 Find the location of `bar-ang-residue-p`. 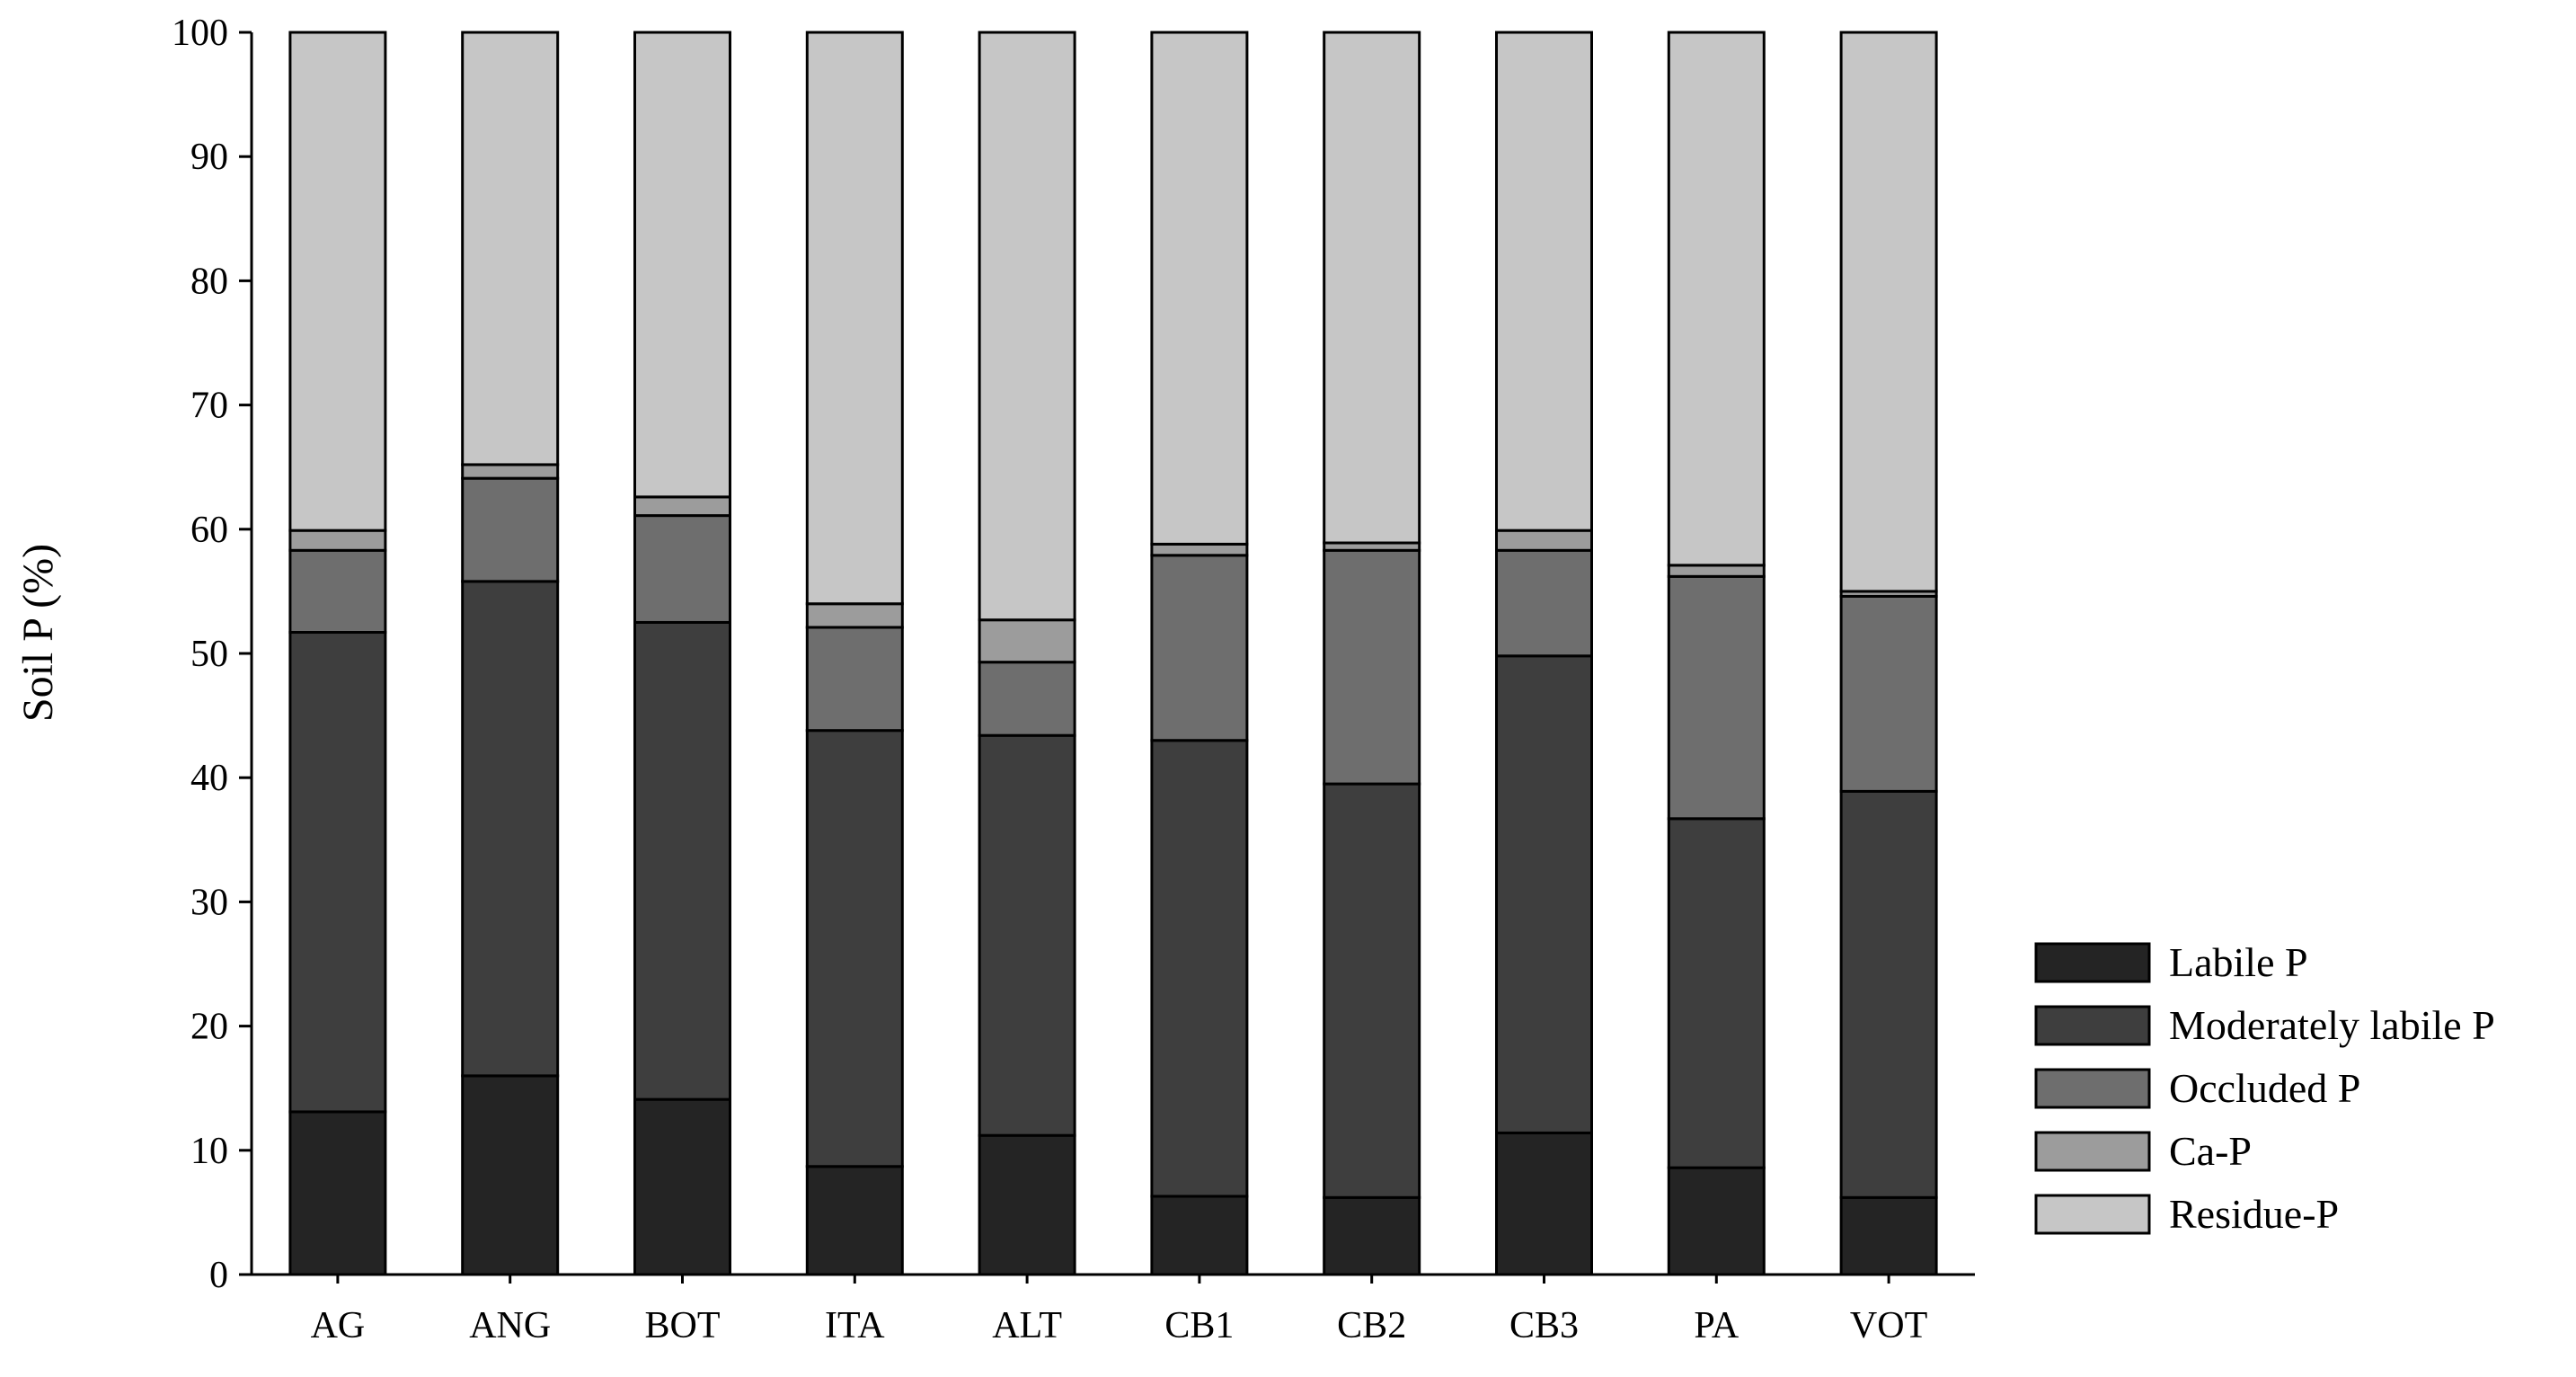

bar-ang-residue-p is located at coordinates (510, 248).